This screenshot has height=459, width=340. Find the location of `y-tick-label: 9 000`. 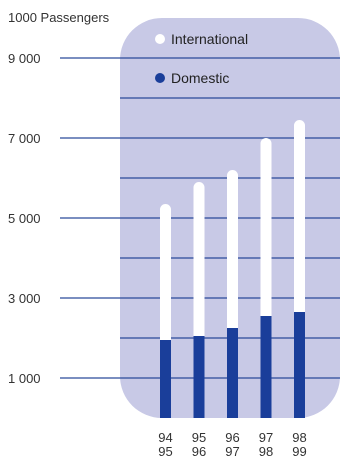

y-tick-label: 9 000 is located at coordinates (24, 58).